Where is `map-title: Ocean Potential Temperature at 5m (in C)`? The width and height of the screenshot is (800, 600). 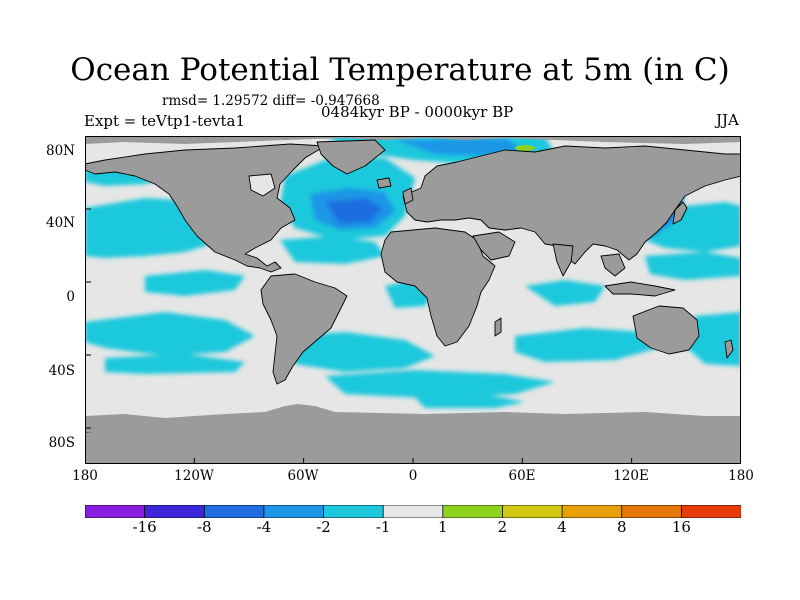
map-title: Ocean Potential Temperature at 5m (in C) is located at coordinates (400, 70).